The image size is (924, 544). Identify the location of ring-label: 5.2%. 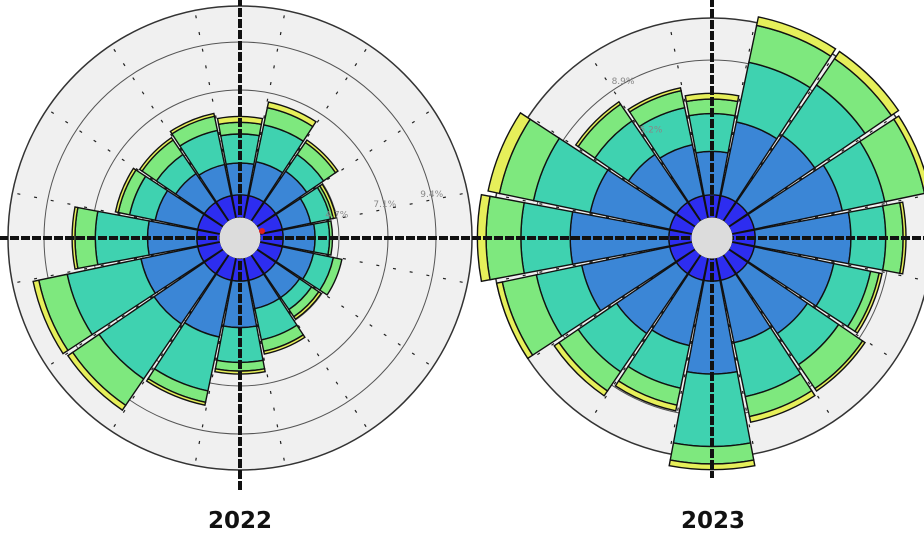
(651, 130).